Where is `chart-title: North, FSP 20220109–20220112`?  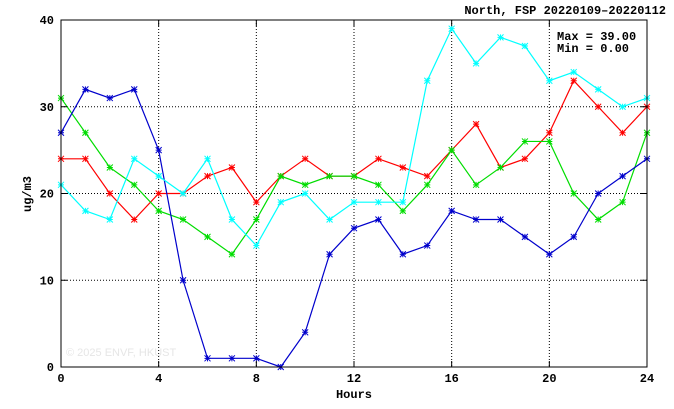 chart-title: North, FSP 20220109–20220112 is located at coordinates (565, 11).